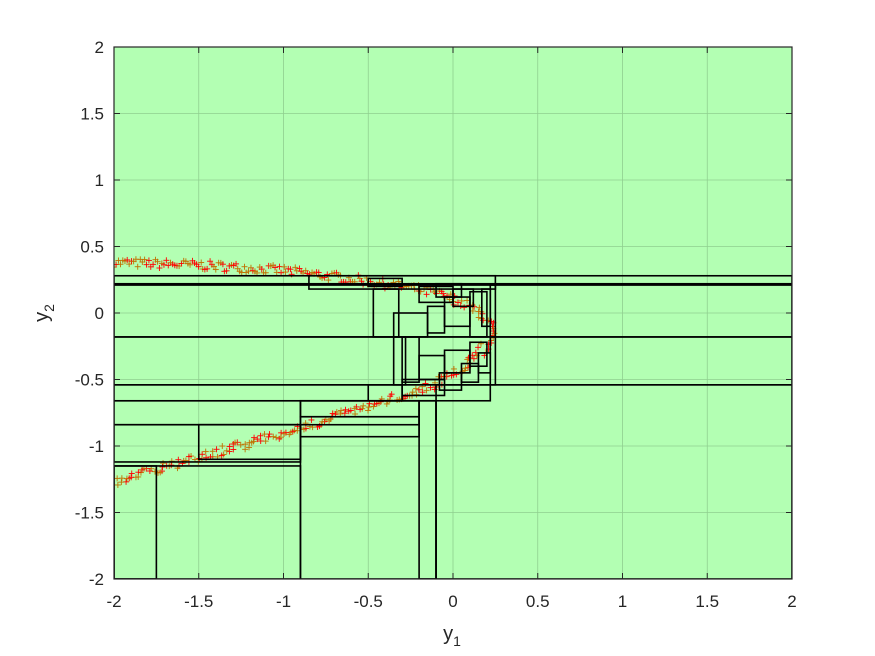  What do you see at coordinates (707, 601) in the screenshot?
I see `x-tick-label: 1.5` at bounding box center [707, 601].